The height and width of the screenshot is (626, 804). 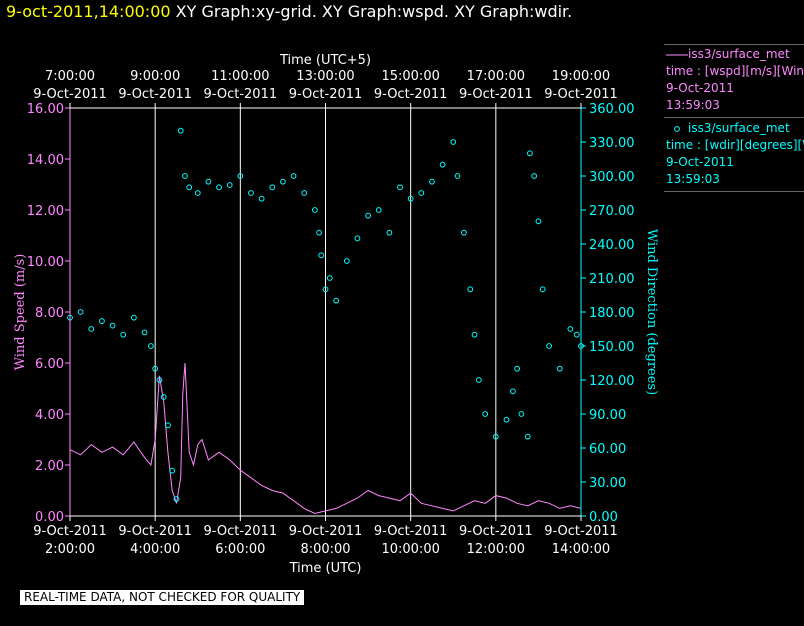 What do you see at coordinates (70, 549) in the screenshot?
I see `bottom-tick-time: 2:00:00` at bounding box center [70, 549].